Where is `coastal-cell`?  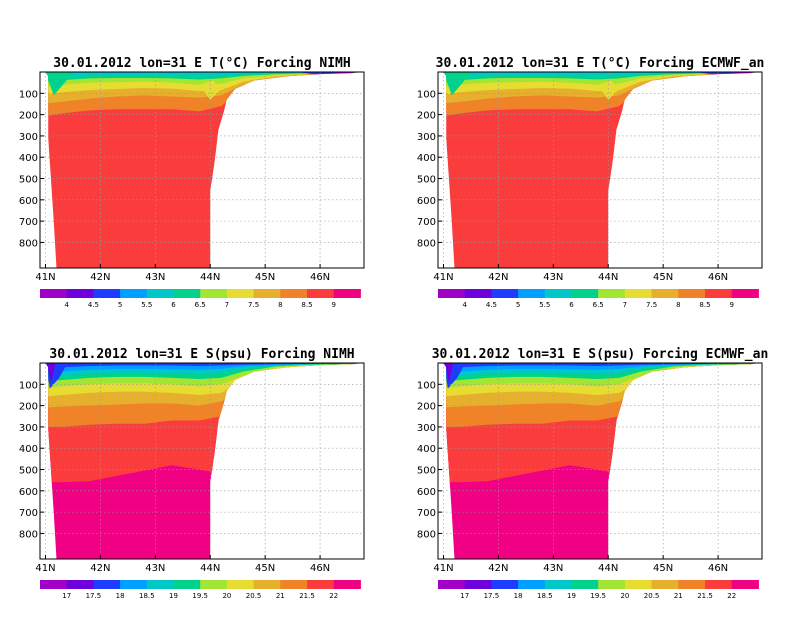 coastal-cell is located at coordinates (59, 84).